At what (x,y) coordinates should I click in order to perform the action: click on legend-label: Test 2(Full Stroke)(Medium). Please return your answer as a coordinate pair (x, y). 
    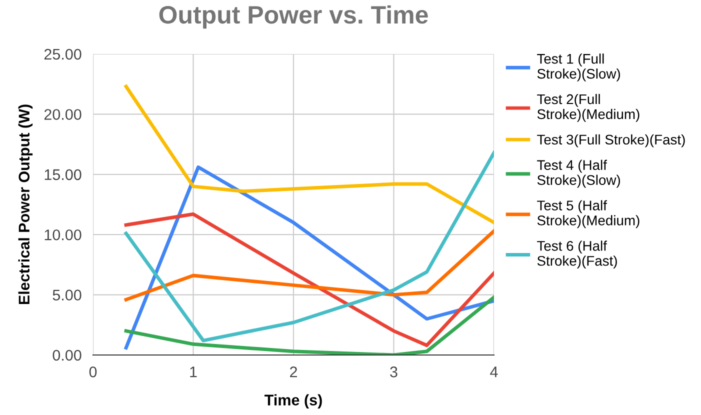
    Looking at the image, I should click on (588, 108).